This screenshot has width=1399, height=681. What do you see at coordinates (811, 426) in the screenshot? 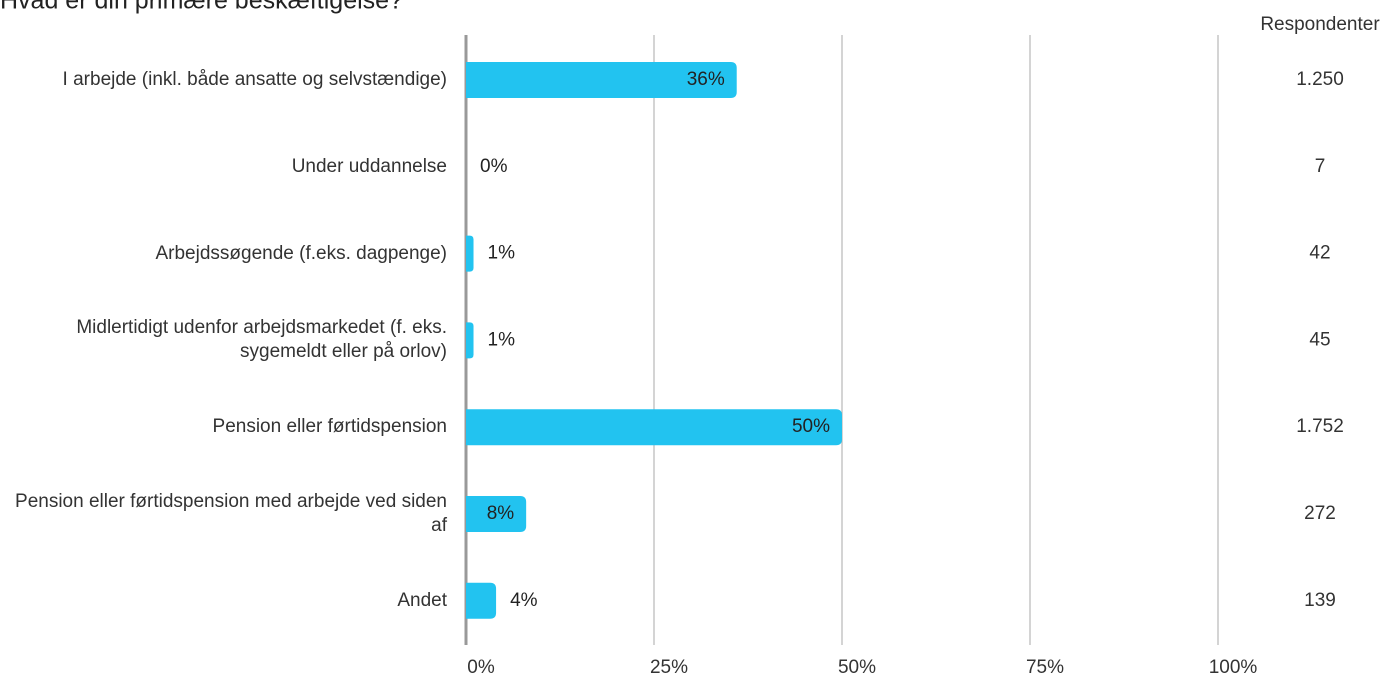
I see `value-label: 50%` at bounding box center [811, 426].